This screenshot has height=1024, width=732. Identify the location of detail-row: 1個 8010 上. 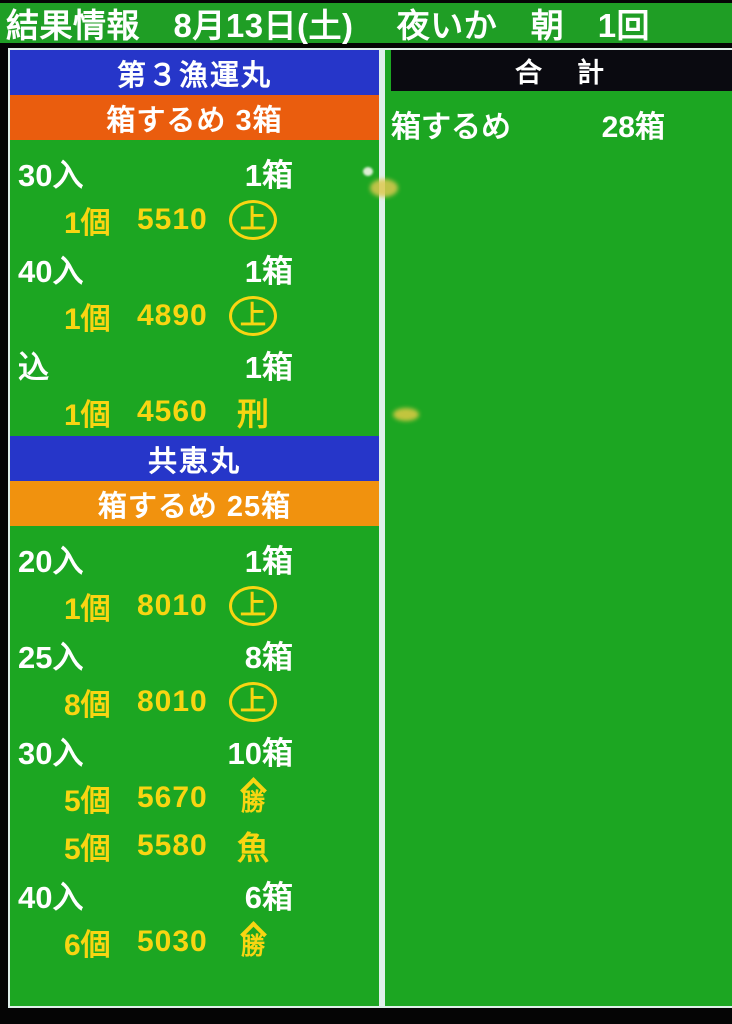
(194, 606).